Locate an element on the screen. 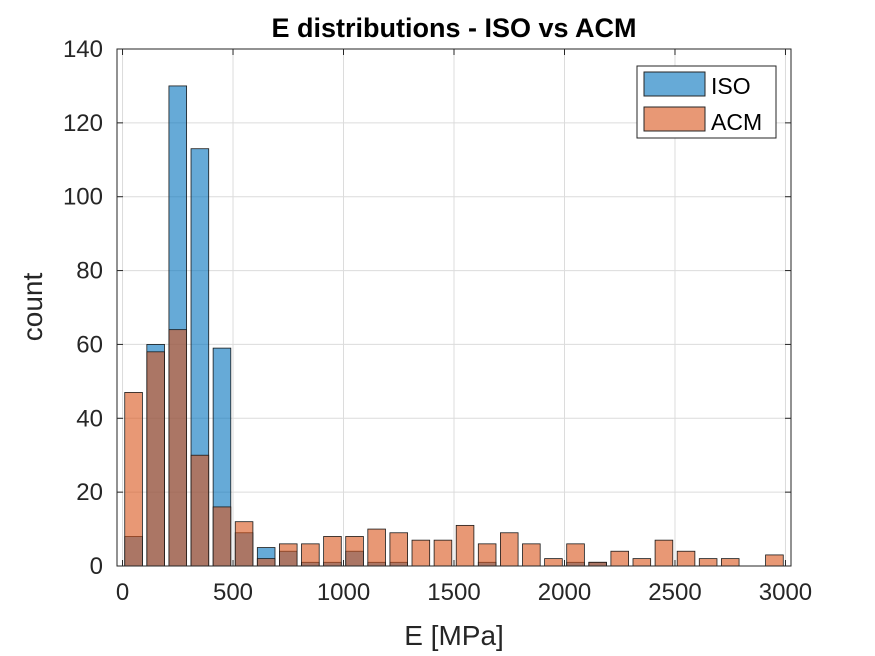 The width and height of the screenshot is (875, 656). y-tick-label: 120 is located at coordinates (83, 123).